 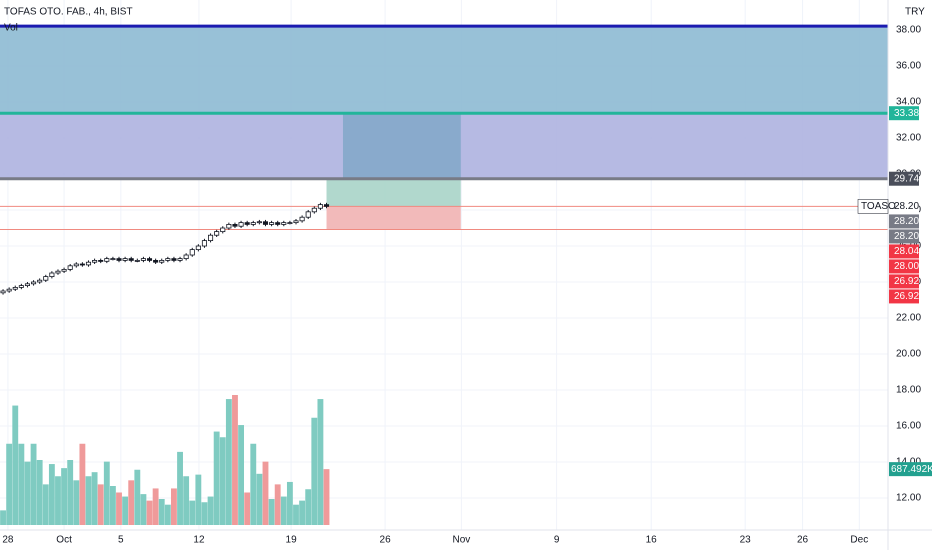 I want to click on x-tick-label: 19, so click(x=292, y=540).